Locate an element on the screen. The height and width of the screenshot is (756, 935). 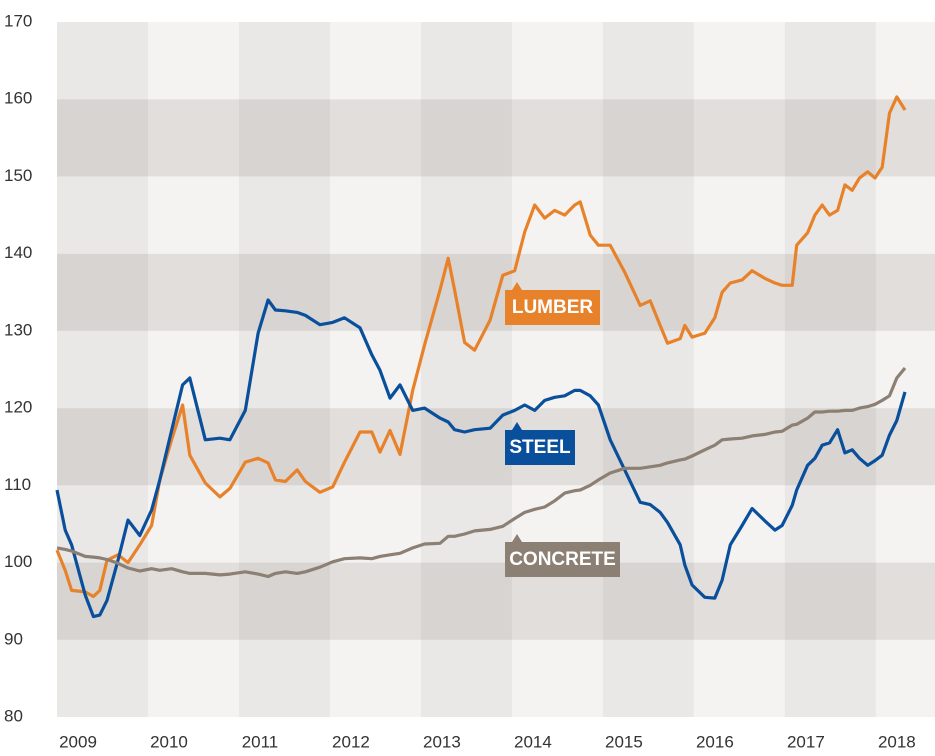
x-tick-label: 2016 is located at coordinates (715, 741).